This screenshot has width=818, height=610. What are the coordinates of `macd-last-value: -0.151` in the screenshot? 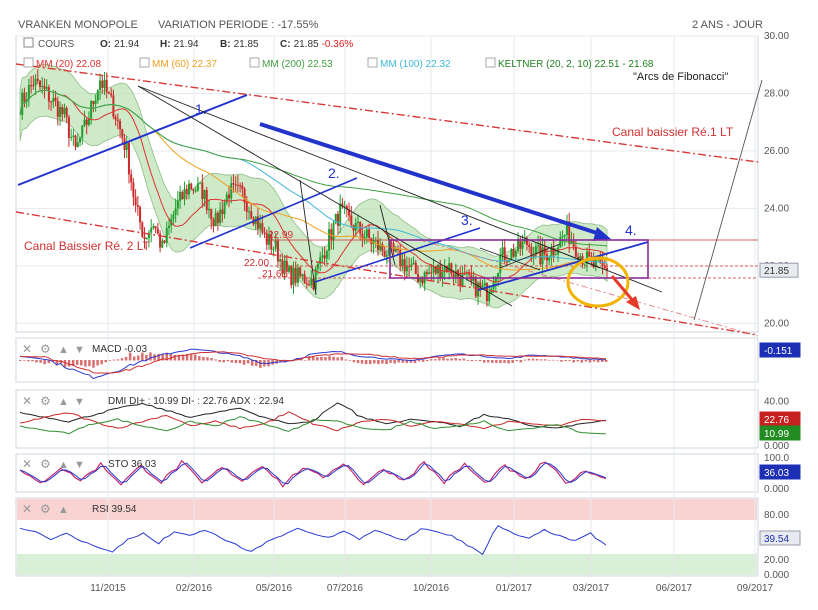 It's located at (778, 351).